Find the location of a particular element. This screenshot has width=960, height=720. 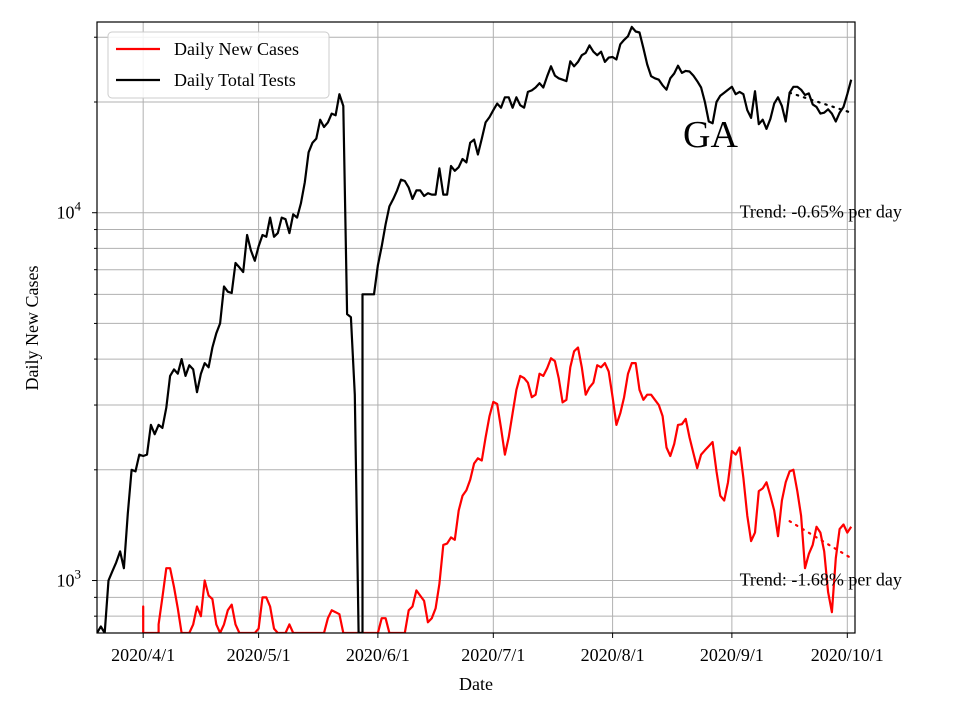

legend-entry: Daily New Cases is located at coordinates (236, 49).